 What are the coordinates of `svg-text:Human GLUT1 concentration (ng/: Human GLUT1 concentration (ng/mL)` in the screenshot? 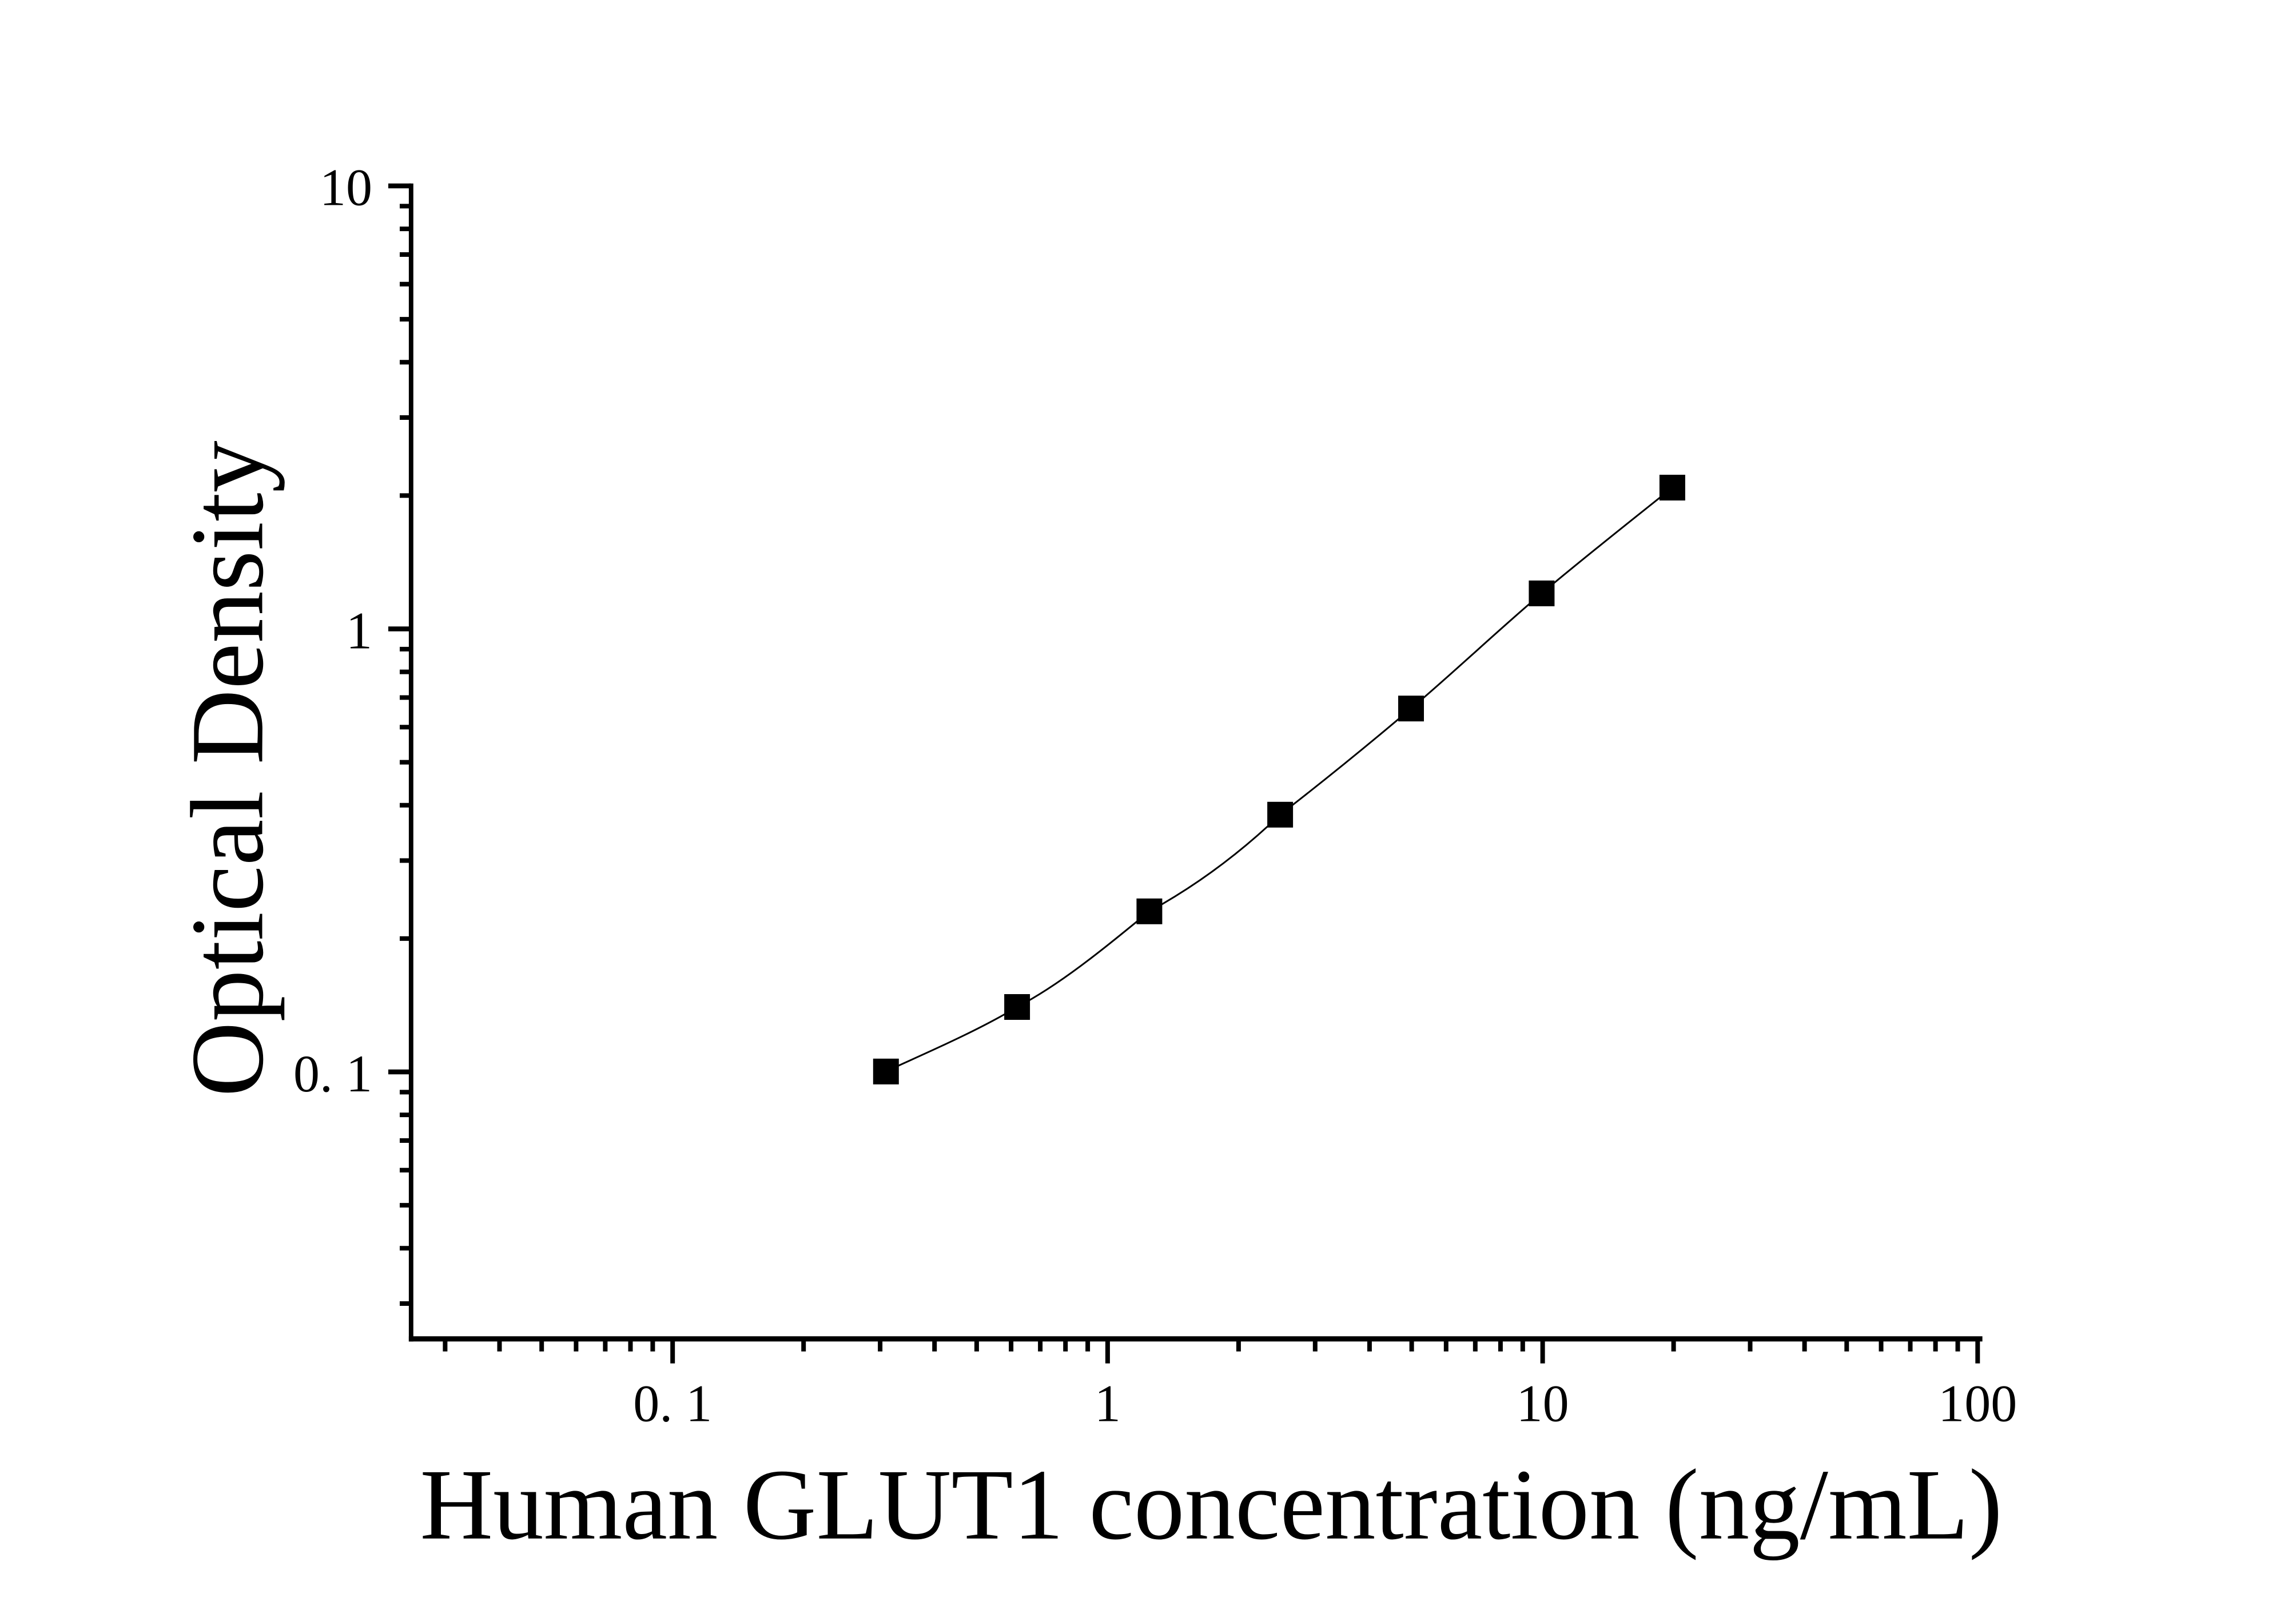 It's located at (1211, 1505).